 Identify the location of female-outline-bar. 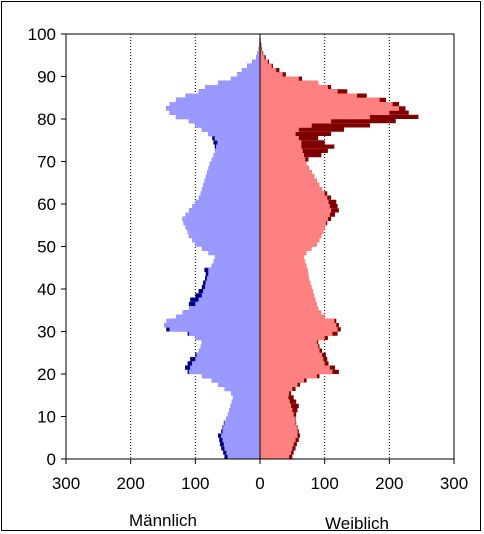
(302, 129).